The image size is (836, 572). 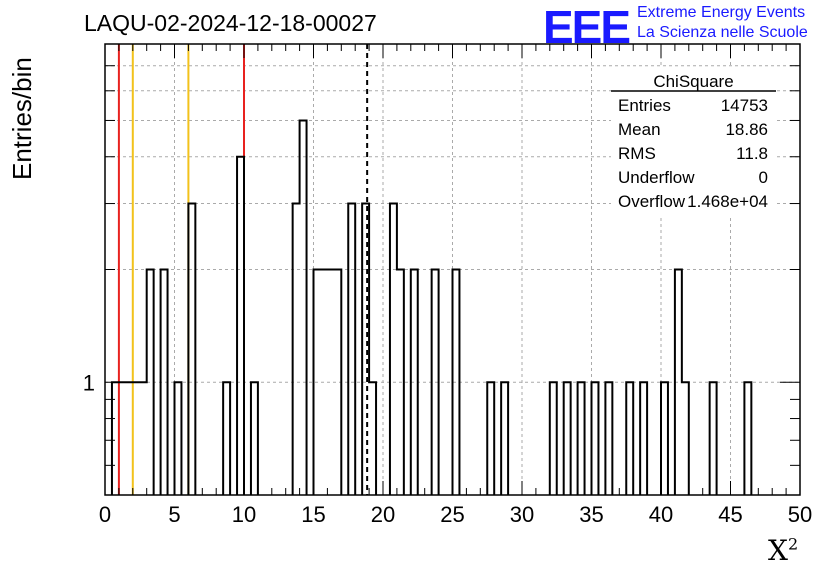 I want to click on y-tick-label: 1, so click(x=89, y=382).